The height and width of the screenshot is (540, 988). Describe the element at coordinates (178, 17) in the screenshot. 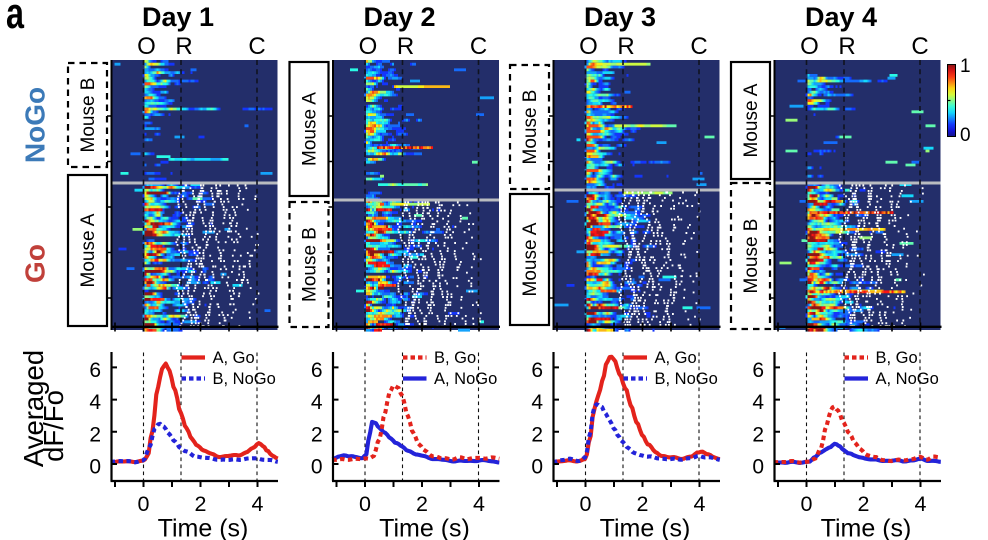

I see `svg-text: Day 1` at that location.